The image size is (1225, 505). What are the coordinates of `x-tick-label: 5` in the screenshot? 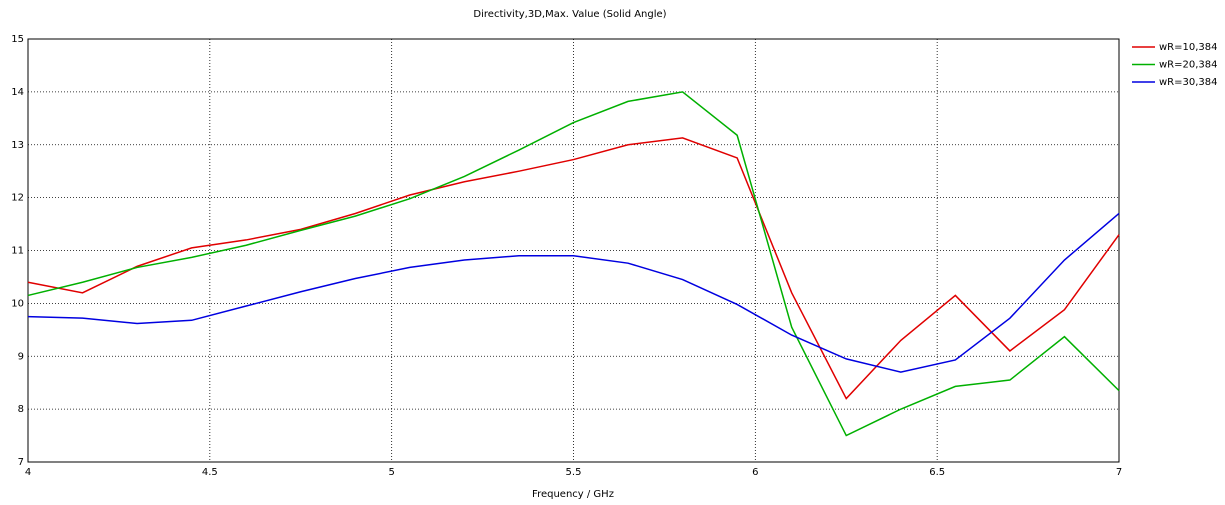 It's located at (391, 472).